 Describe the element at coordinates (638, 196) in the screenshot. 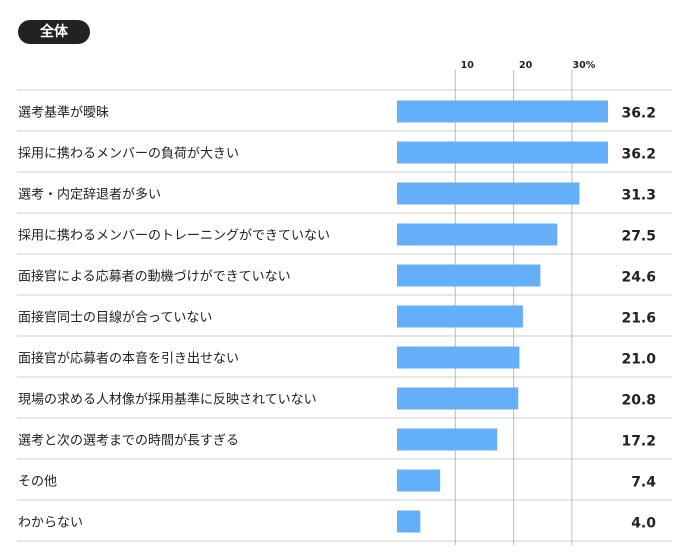

I see `value-label: 31.3` at that location.